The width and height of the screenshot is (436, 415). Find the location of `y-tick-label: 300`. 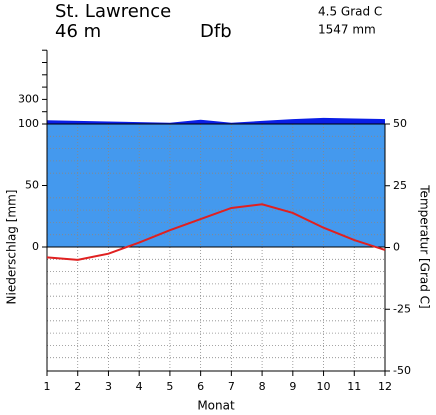

y-tick-label: 300 is located at coordinates (28, 98).